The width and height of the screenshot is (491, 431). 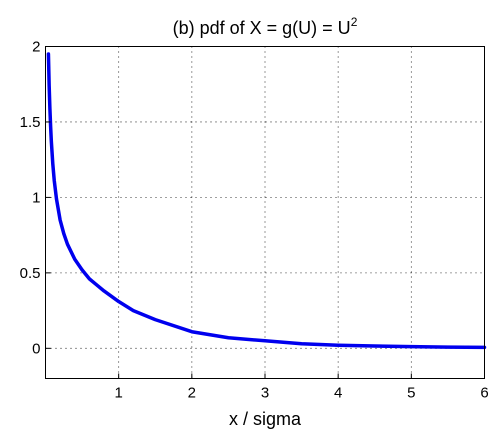 What do you see at coordinates (265, 419) in the screenshot?
I see `x-axis-label: x / sigma` at bounding box center [265, 419].